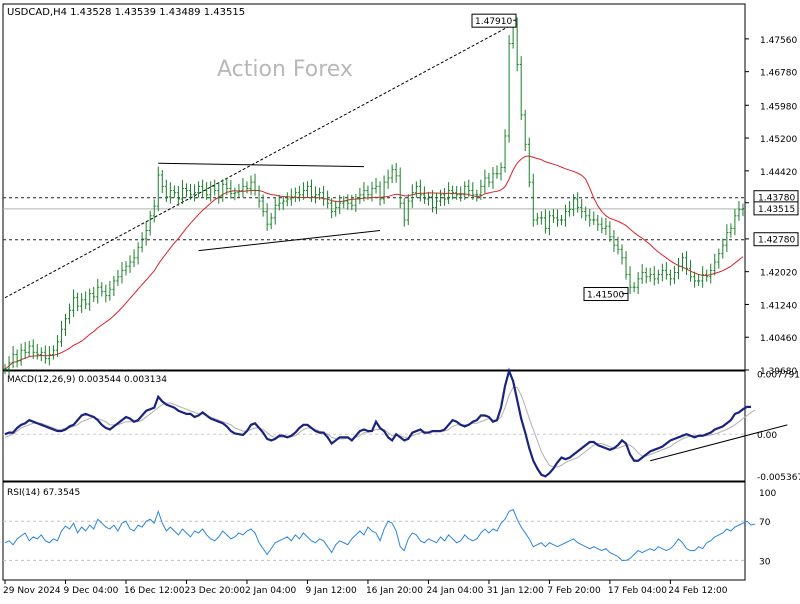 Image resolution: width=800 pixels, height=604 pixels. Describe the element at coordinates (87, 380) in the screenshot. I see `macd-label: MACD(12,26,9) 0.003544 0.003134` at that location.